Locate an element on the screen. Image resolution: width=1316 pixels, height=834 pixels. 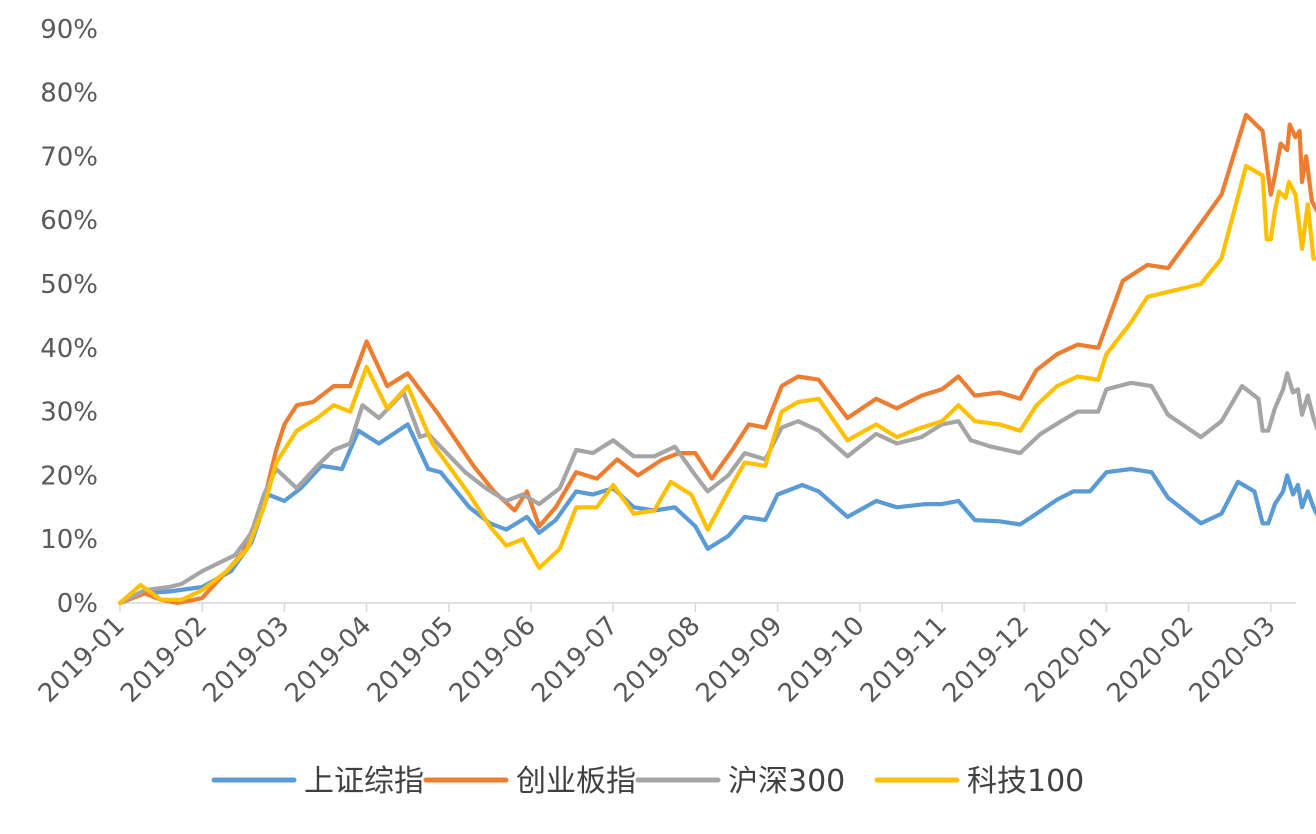
y-tick-label: 70% is located at coordinates (69, 157).